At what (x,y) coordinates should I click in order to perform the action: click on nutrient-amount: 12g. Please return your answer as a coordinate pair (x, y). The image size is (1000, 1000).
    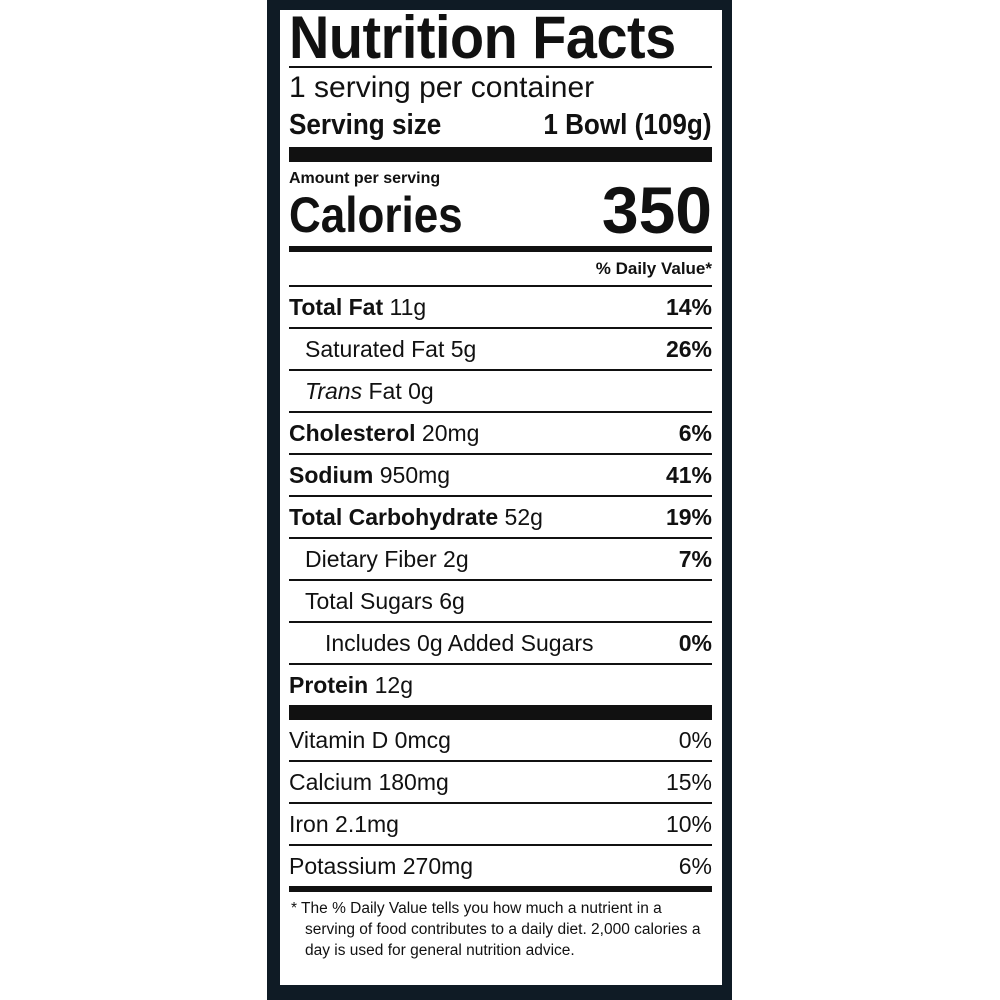
    Looking at the image, I should click on (393, 684).